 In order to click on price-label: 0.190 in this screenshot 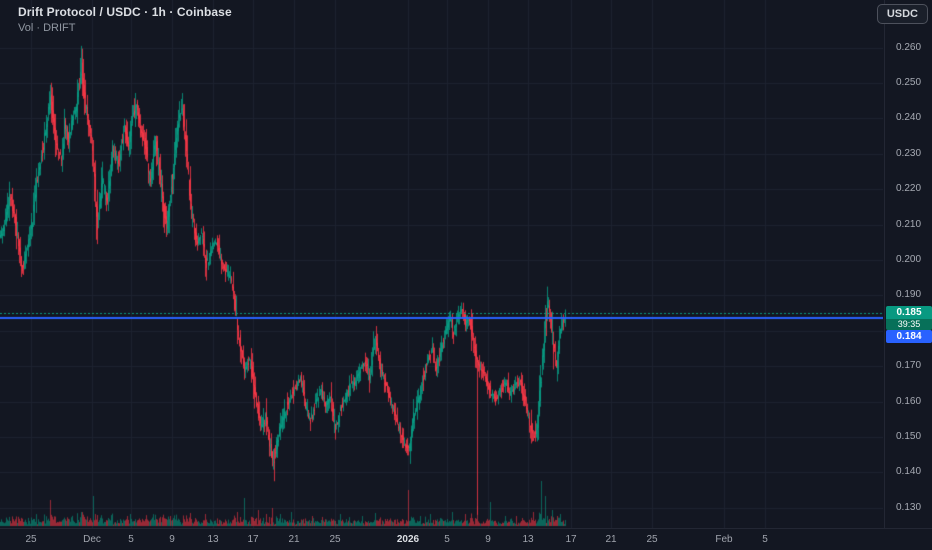, I will do `click(908, 295)`.